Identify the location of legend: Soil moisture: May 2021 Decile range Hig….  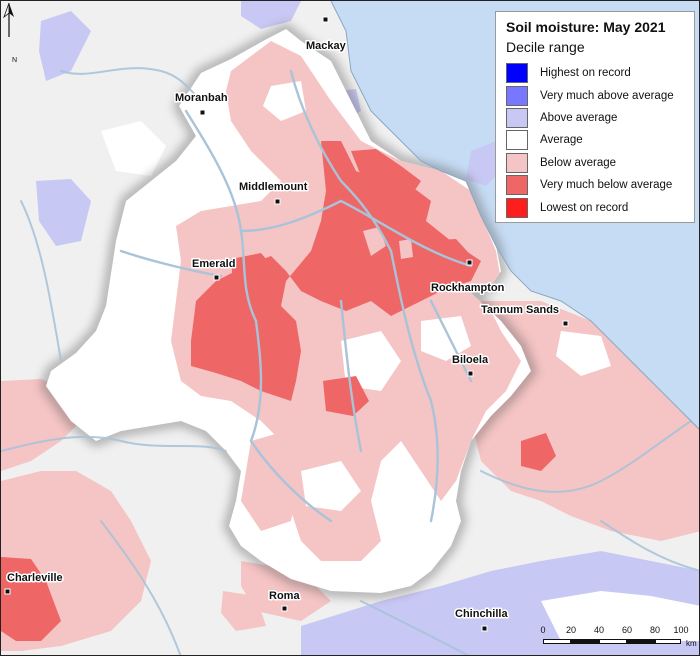
(595, 117).